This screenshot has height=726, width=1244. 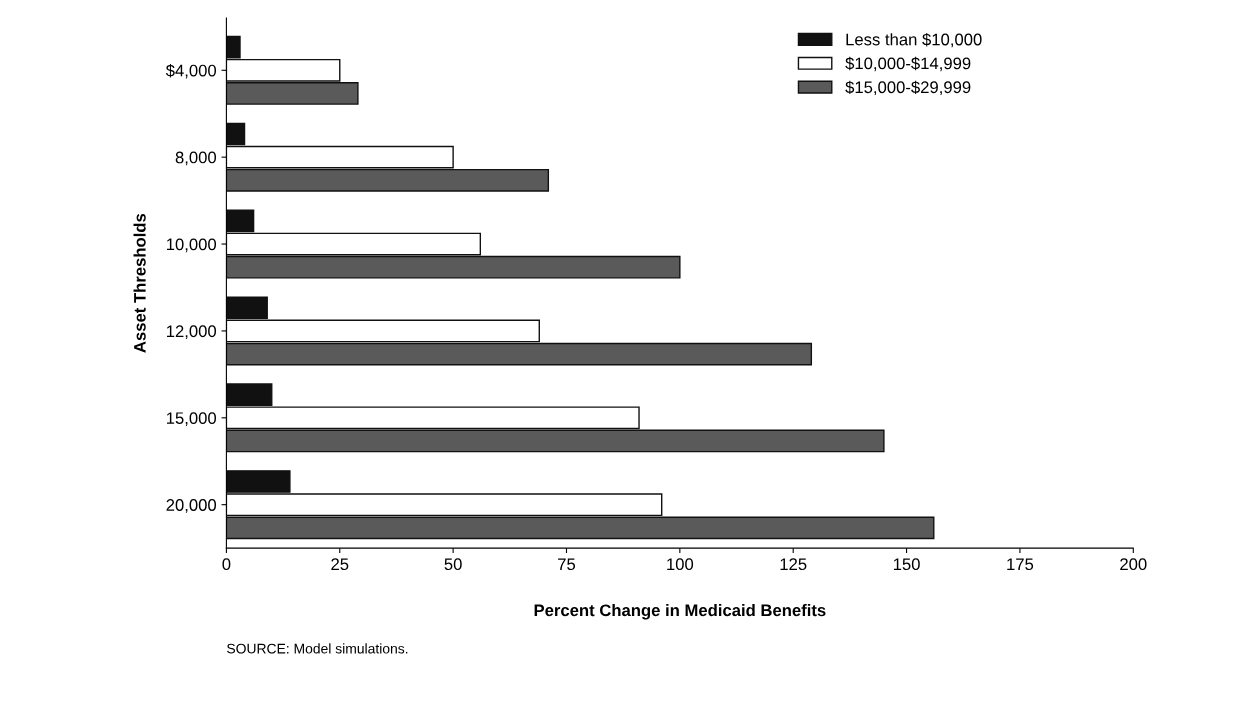 What do you see at coordinates (680, 611) in the screenshot?
I see `x-axis-title: Percent Change in Medicaid Benefits` at bounding box center [680, 611].